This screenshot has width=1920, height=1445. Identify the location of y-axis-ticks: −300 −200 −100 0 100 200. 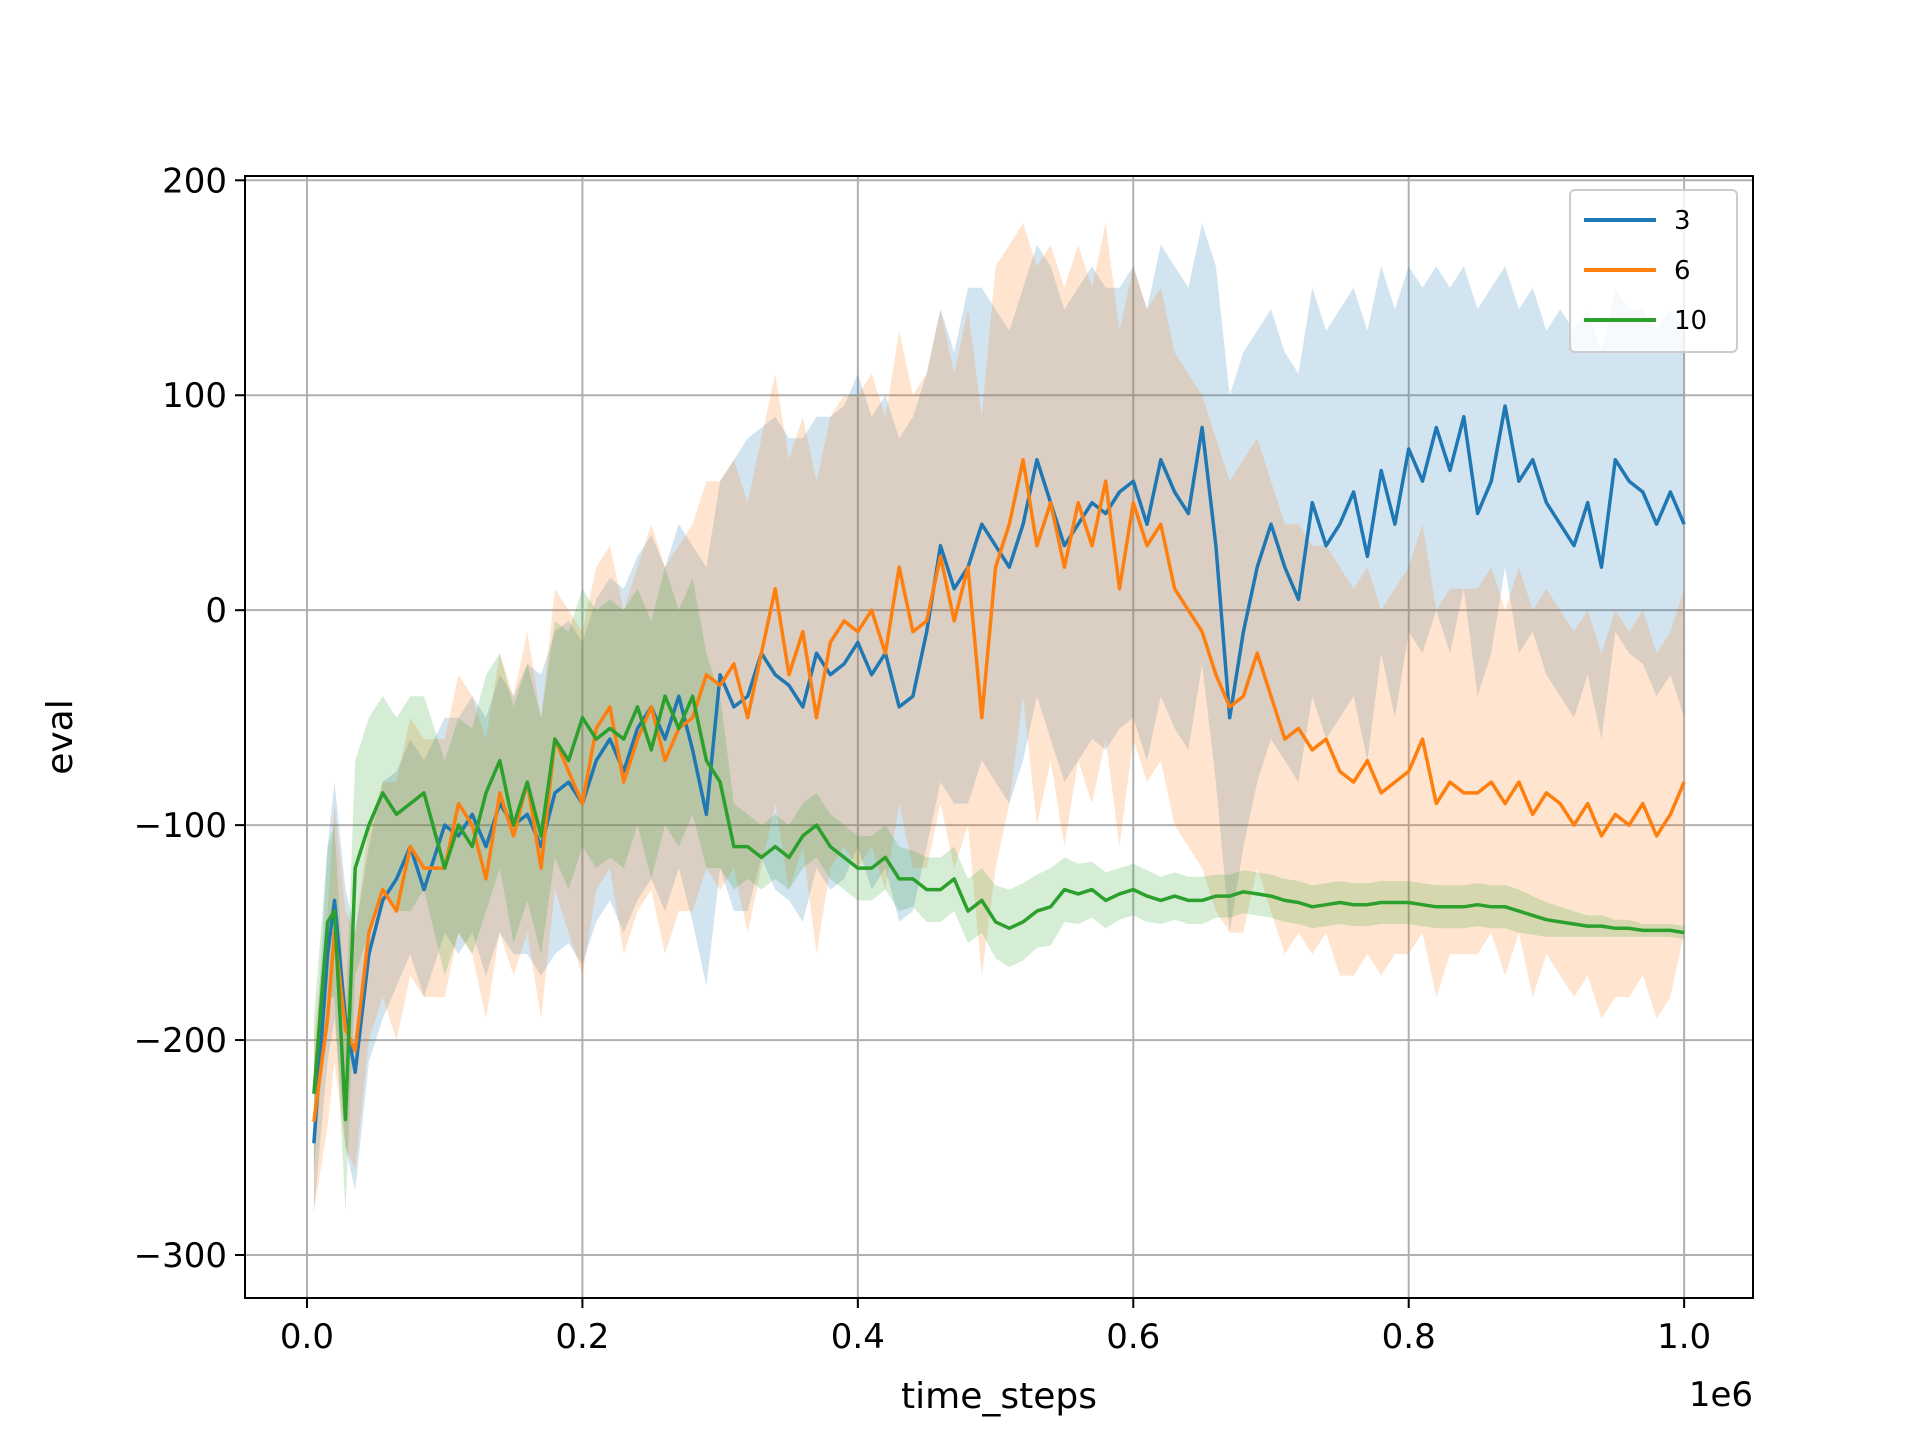
(189, 718).